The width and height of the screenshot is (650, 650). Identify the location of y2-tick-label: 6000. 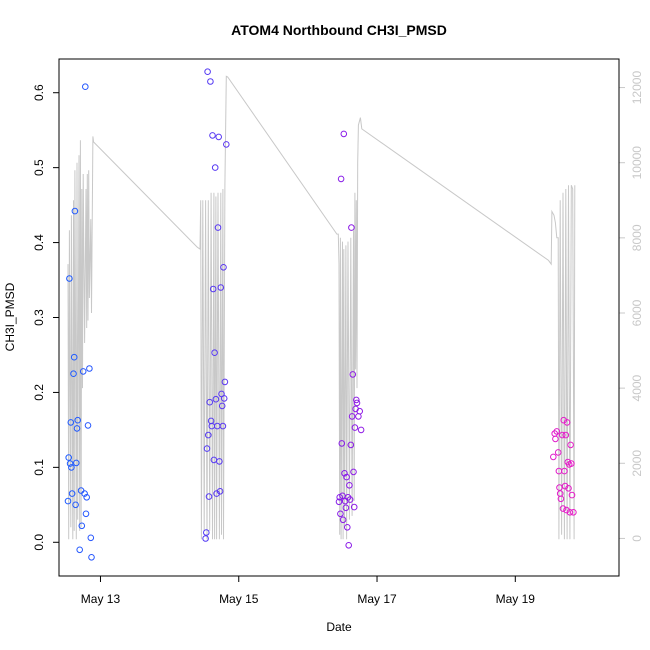
(637, 312).